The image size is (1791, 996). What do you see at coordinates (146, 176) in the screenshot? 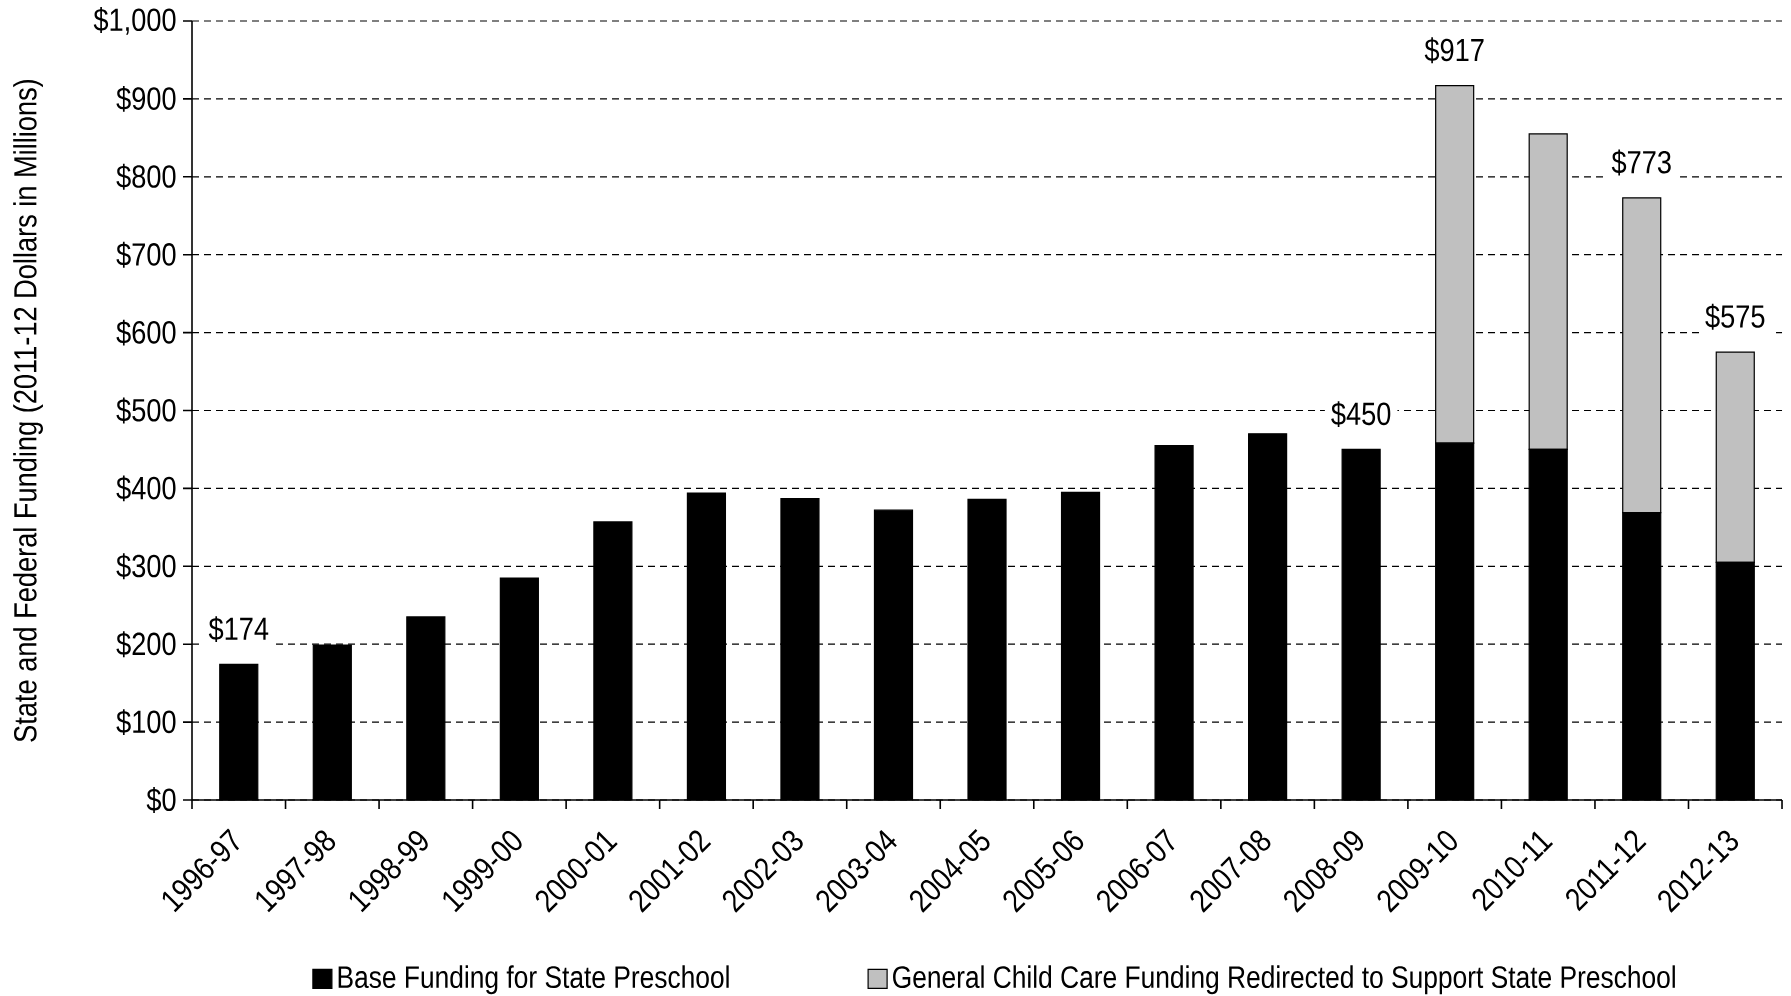
I see `y-tick-label: $800` at bounding box center [146, 176].